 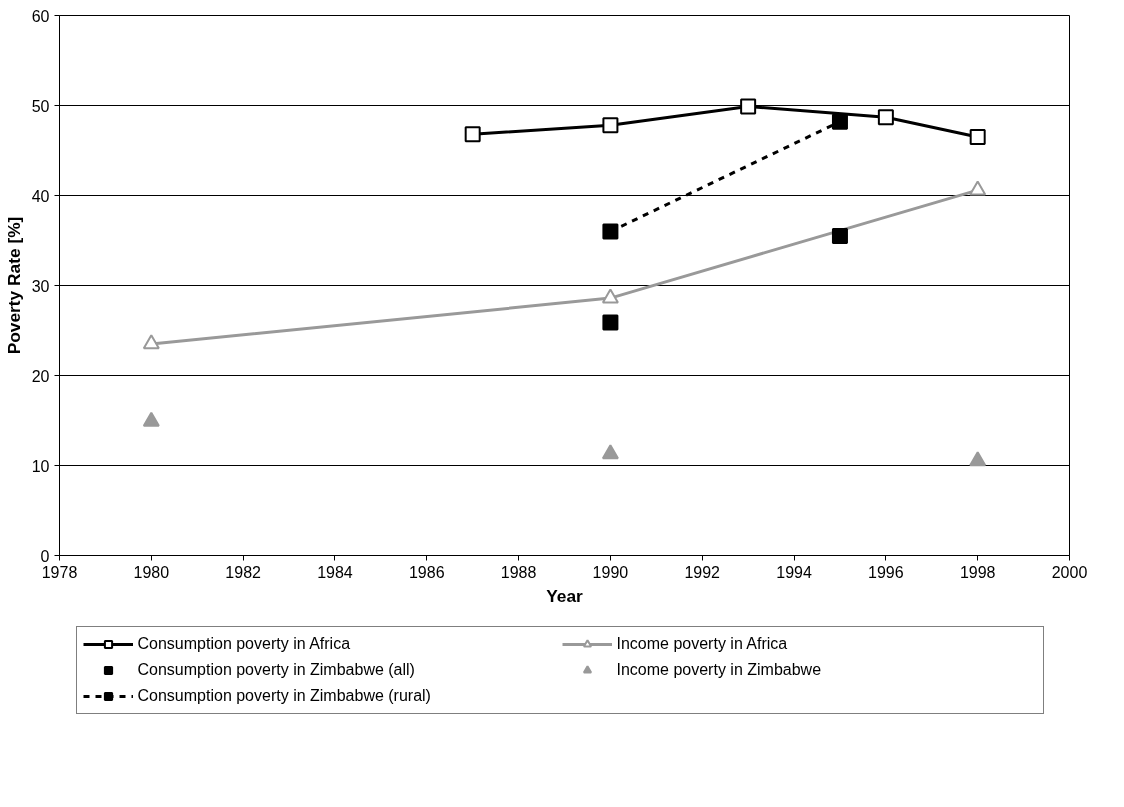 I want to click on legend-label: Consumption poverty in Zimbabwe (all), so click(x=276, y=670).